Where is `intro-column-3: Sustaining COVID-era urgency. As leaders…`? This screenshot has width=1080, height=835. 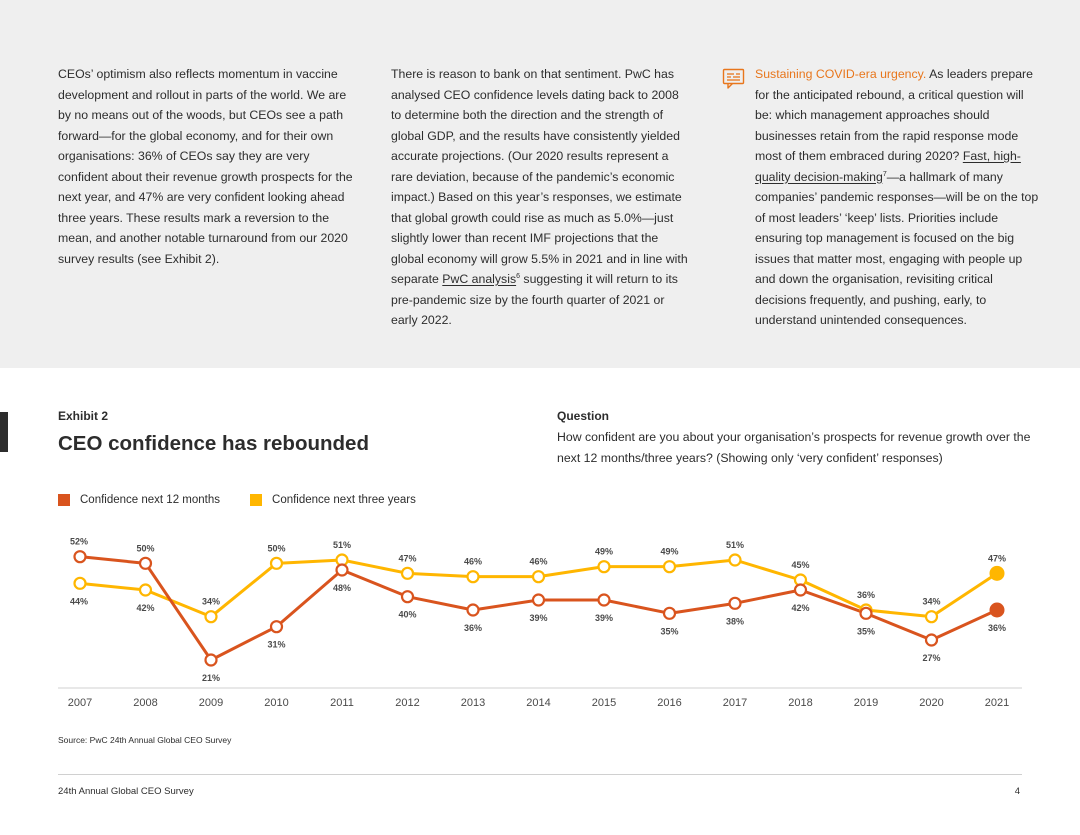
intro-column-3: Sustaining COVID-era urgency. As leaders… is located at coordinates (897, 197).